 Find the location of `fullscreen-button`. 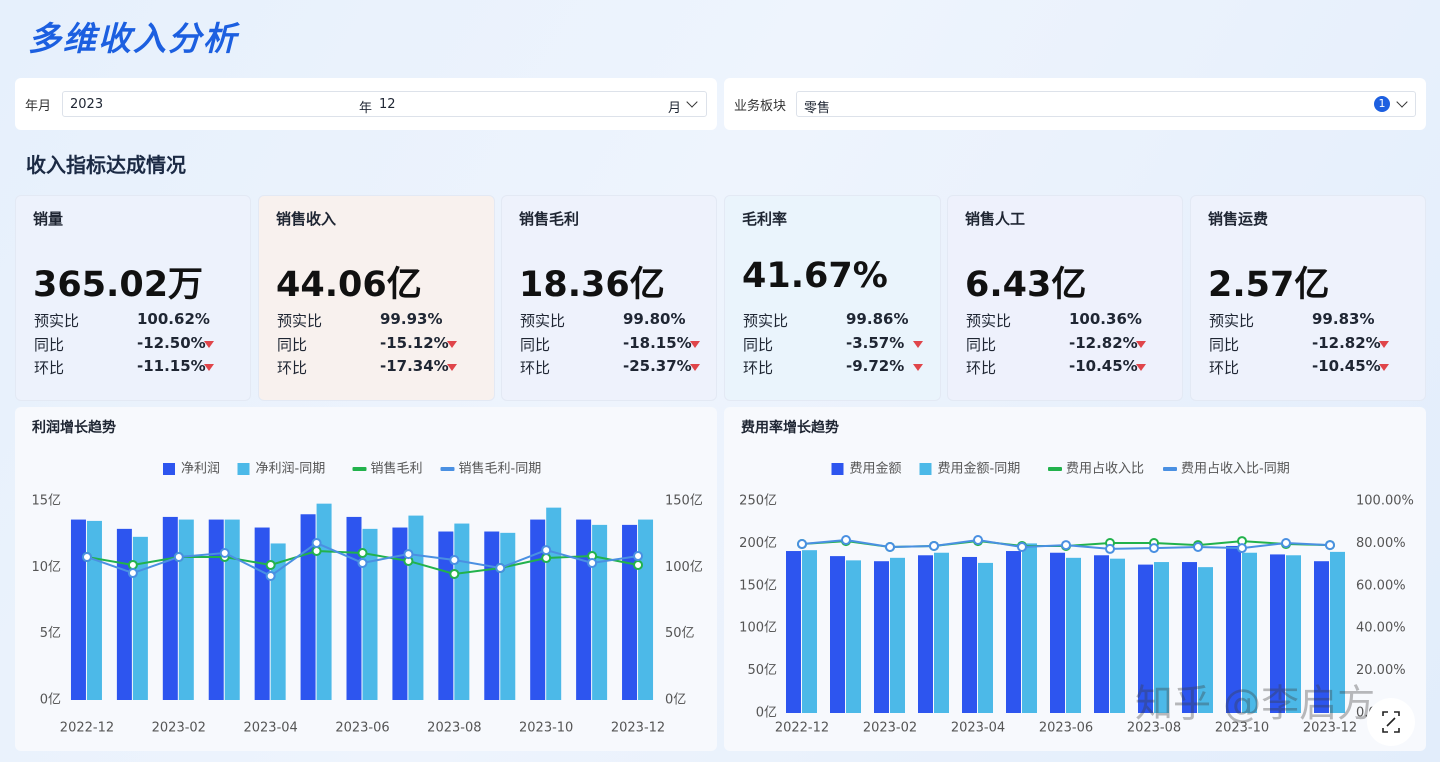

fullscreen-button is located at coordinates (1391, 722).